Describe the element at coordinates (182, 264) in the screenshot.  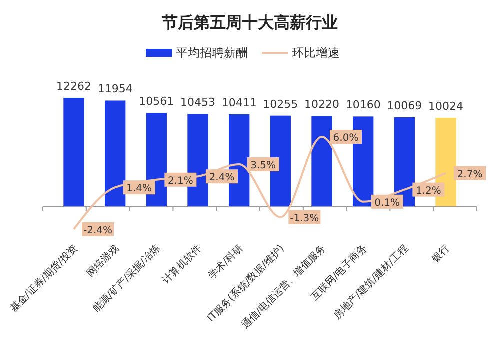
I see `x-tick-label: 计算机软件` at that location.